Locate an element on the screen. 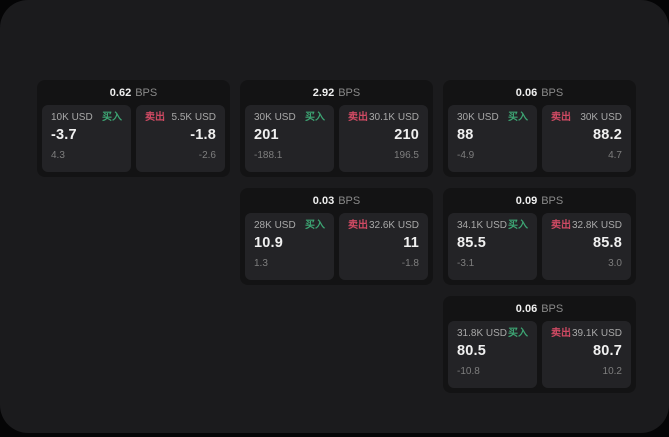 This screenshot has width=669, height=437. buy-price-value: 85.5 is located at coordinates (472, 243).